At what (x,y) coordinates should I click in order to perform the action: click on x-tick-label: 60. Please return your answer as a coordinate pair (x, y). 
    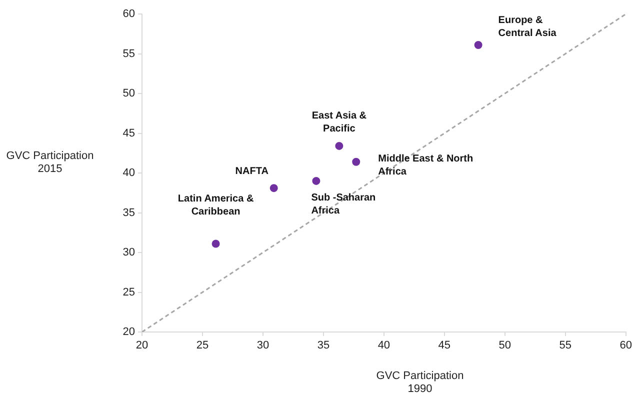
    Looking at the image, I should click on (626, 346).